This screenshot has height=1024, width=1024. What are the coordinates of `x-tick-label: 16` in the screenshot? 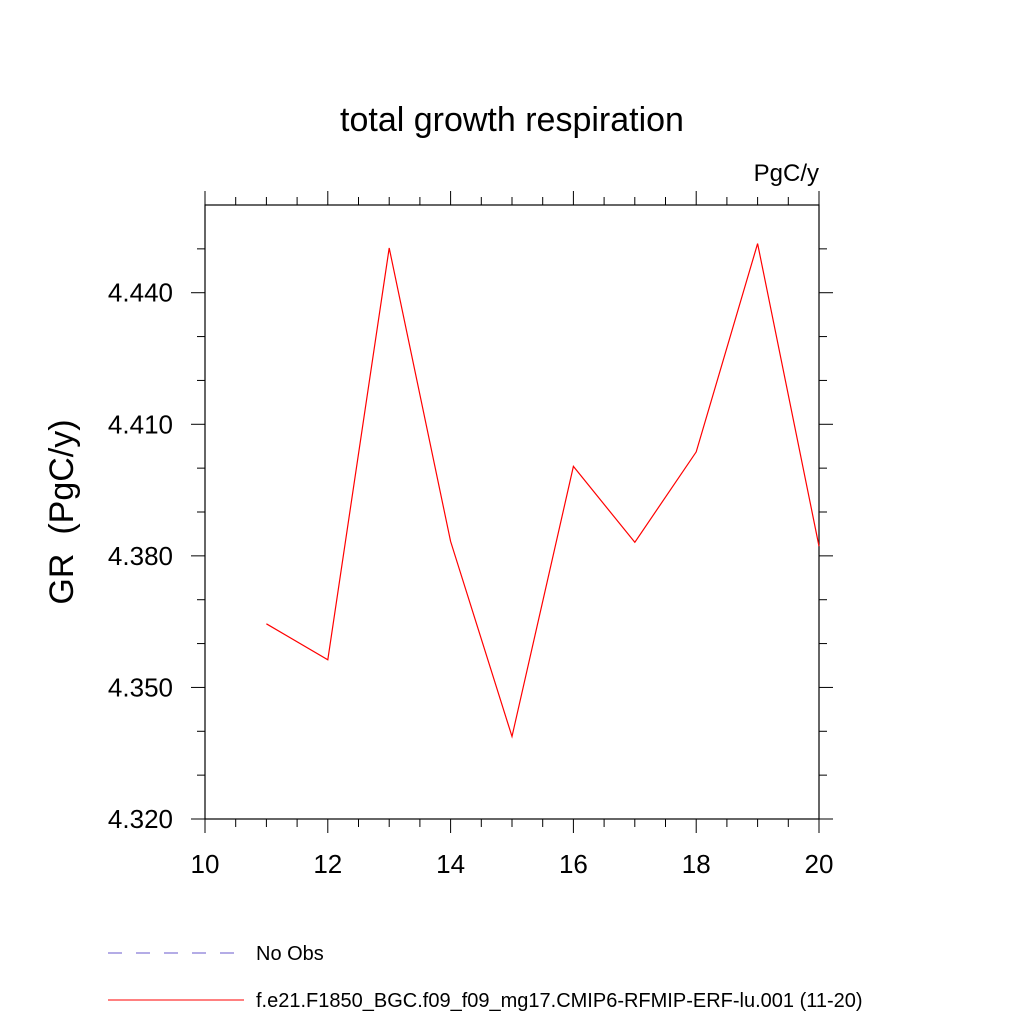 It's located at (573, 864).